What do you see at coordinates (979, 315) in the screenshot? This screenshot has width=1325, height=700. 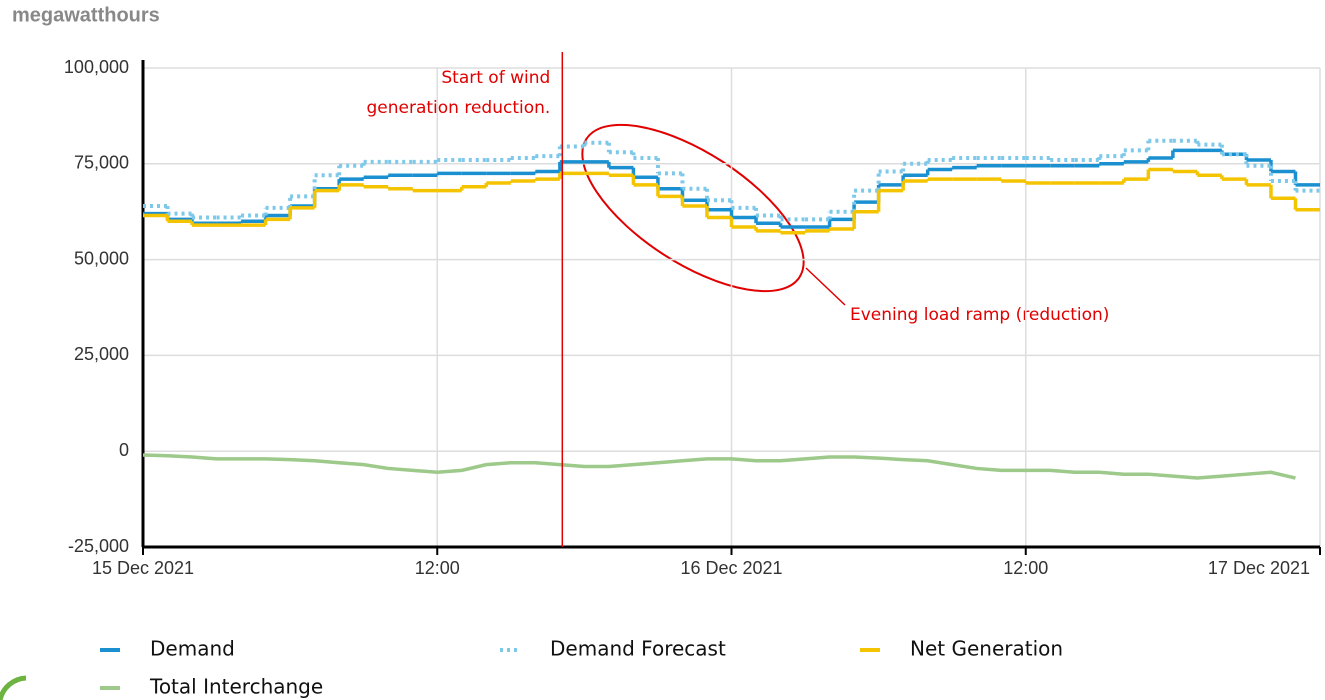 I see `annotation: Evening load ramp (reduction)` at bounding box center [979, 315].